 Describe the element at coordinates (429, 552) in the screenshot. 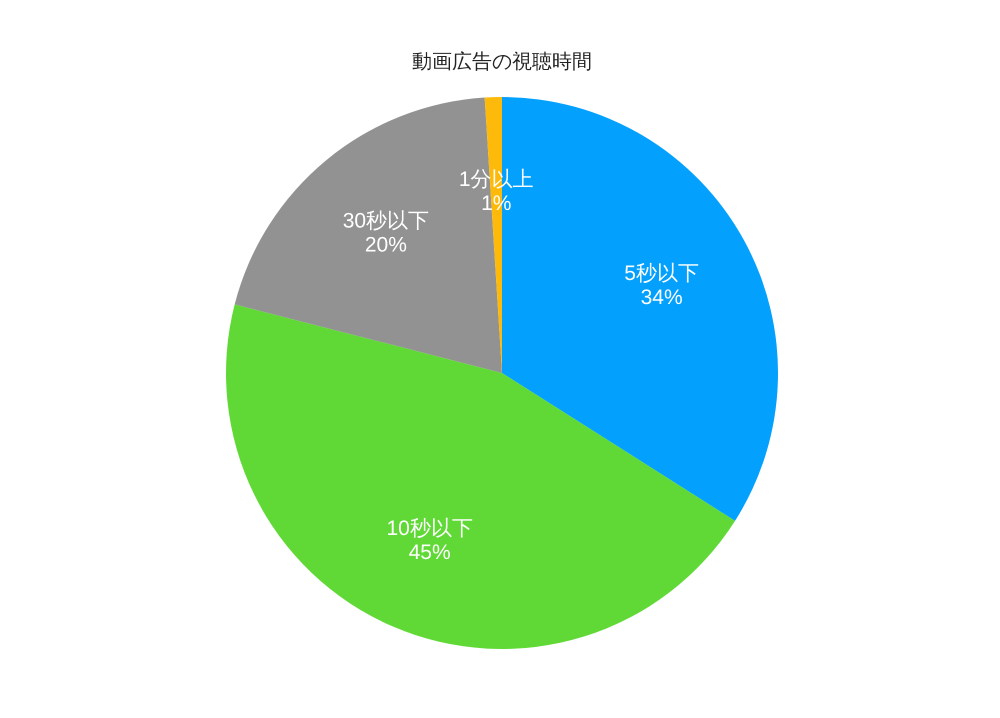

I see `data-label: 45%` at that location.